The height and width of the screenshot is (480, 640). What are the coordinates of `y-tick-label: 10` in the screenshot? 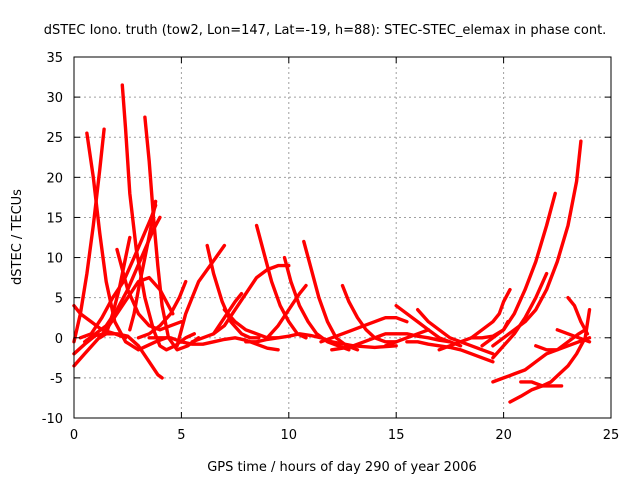 It's located at (54, 259).